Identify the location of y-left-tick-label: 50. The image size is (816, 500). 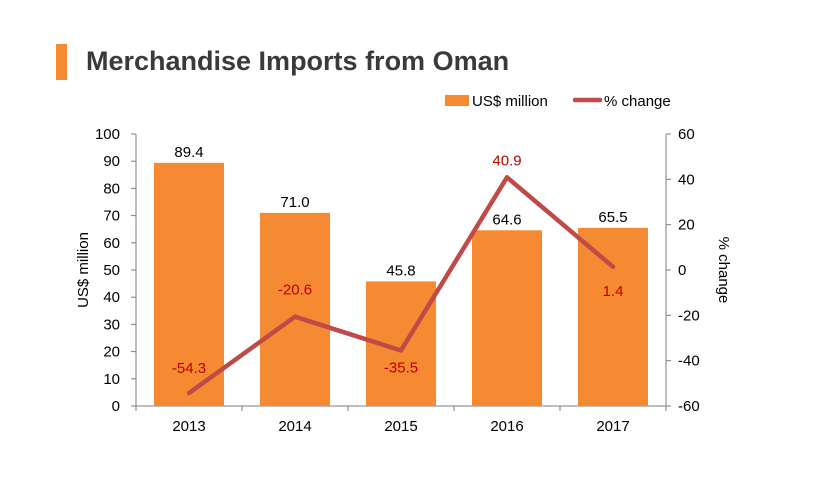
(111, 270).